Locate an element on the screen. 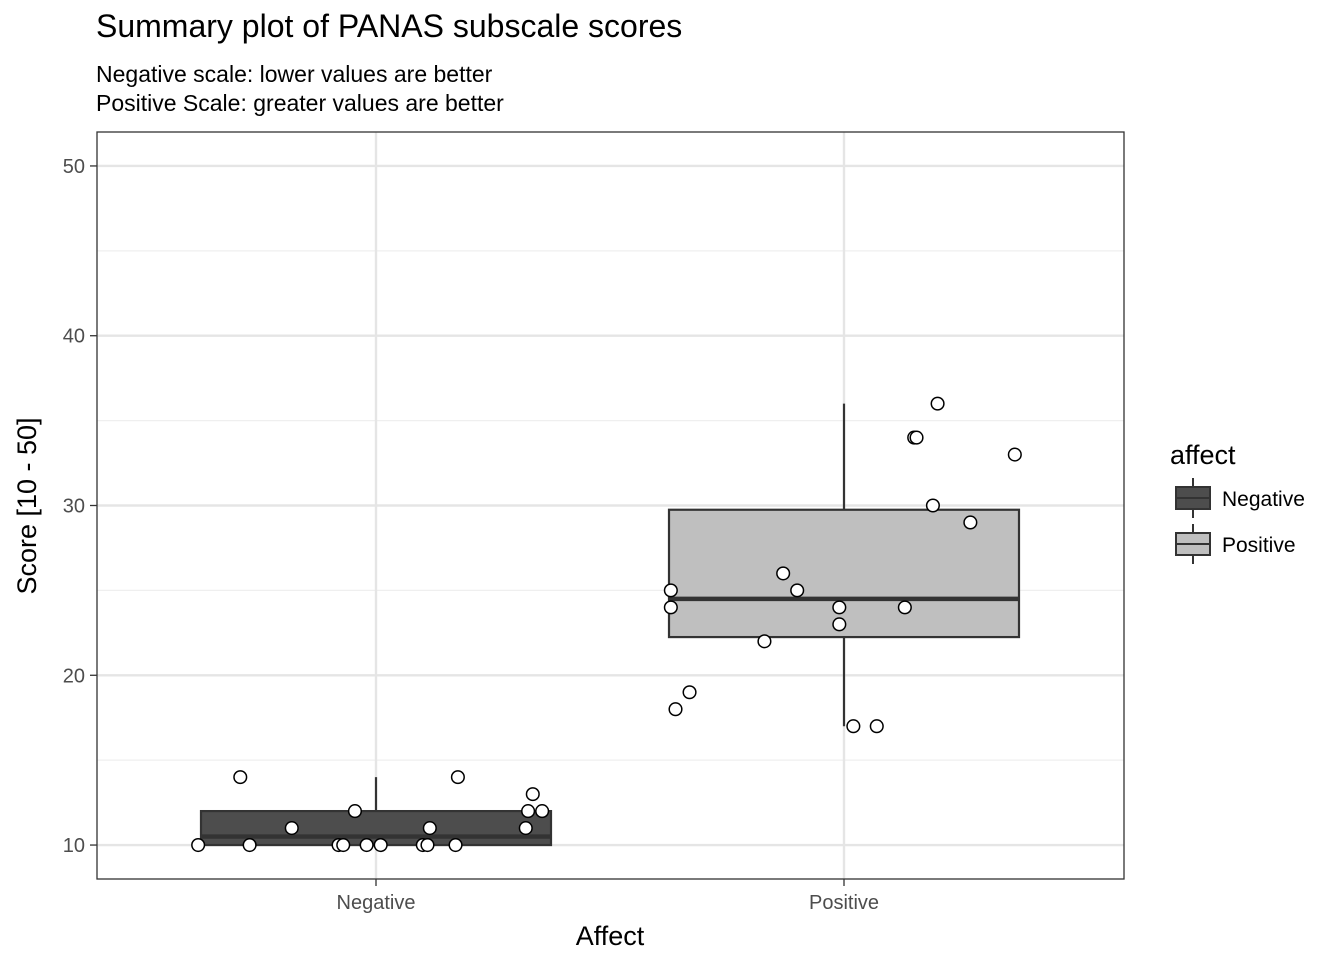 This screenshot has height=960, width=1344. legend-item-negative: Negative is located at coordinates (1240, 498).